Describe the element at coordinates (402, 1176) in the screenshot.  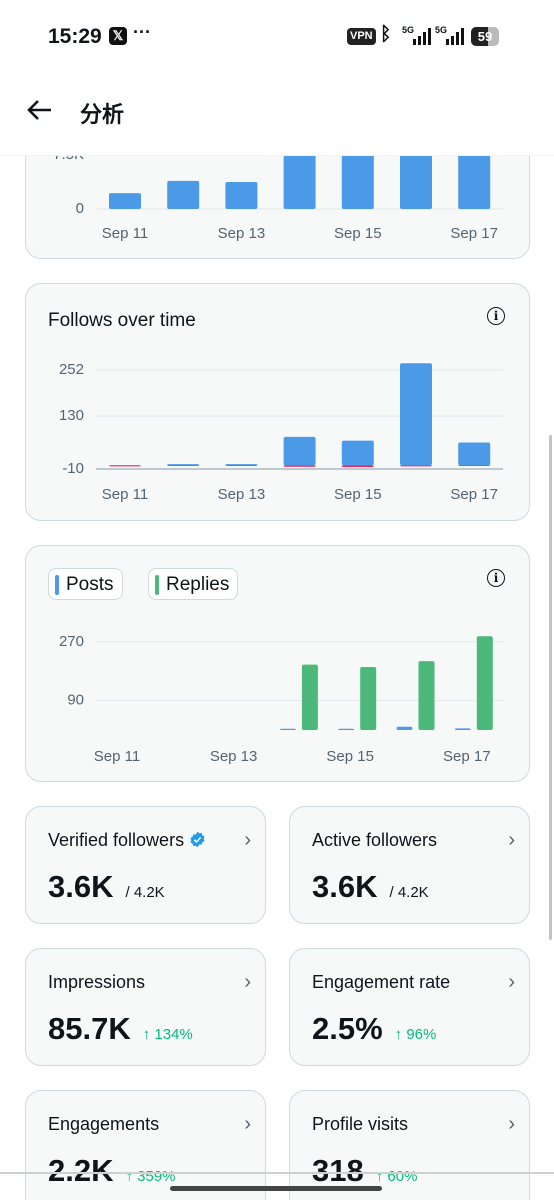
I see `stat-change-text: 60%` at that location.